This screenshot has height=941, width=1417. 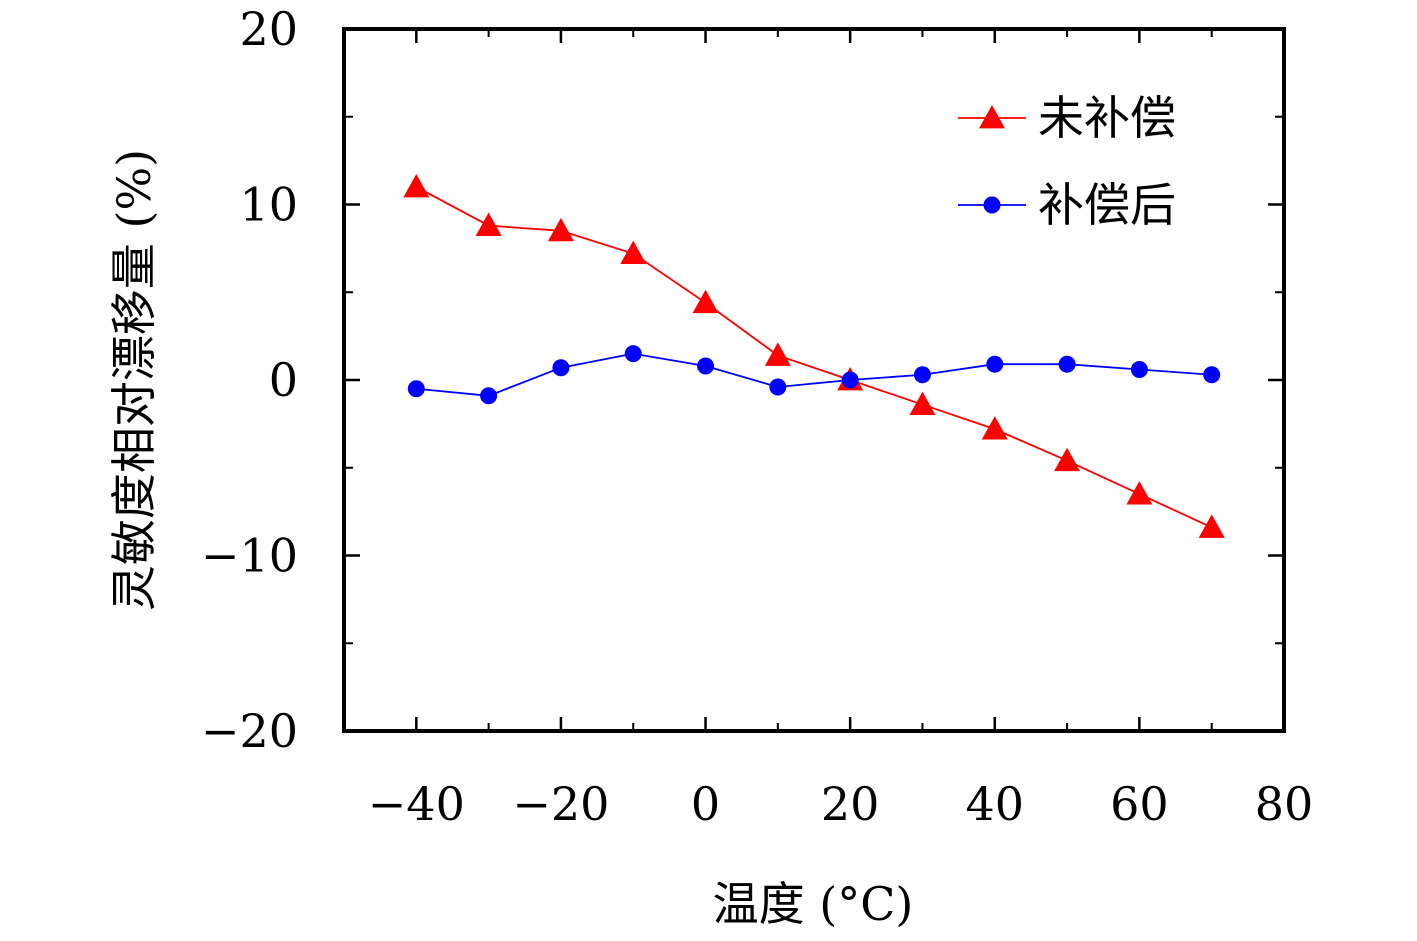 I want to click on legend-label: 未补偿, so click(x=1107, y=118).